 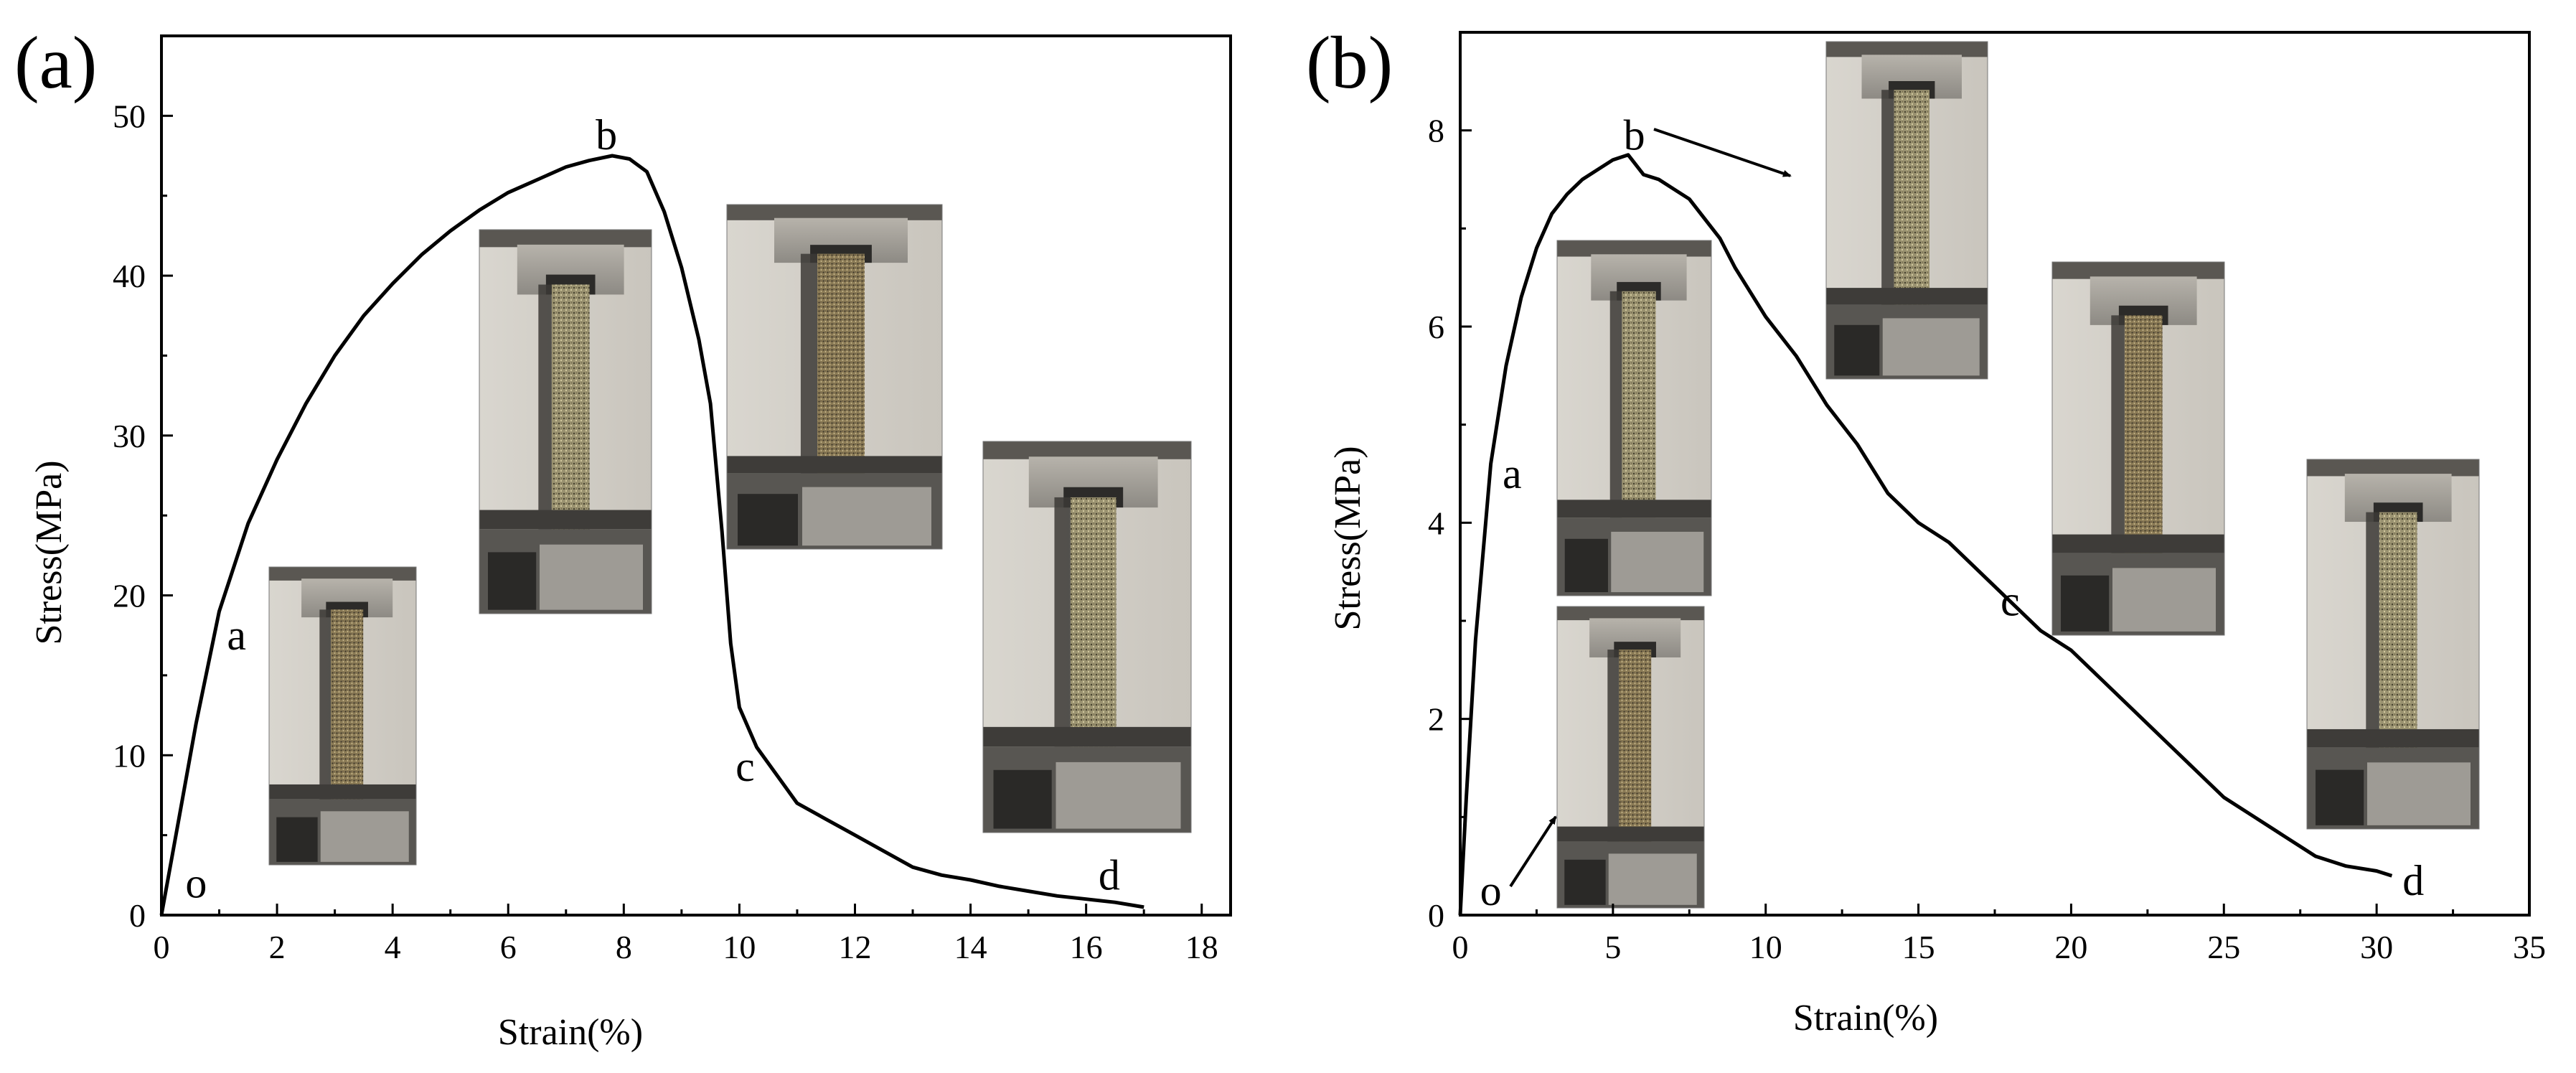 What do you see at coordinates (570, 1032) in the screenshot?
I see `x-axis-label-a: Strain(%)` at bounding box center [570, 1032].